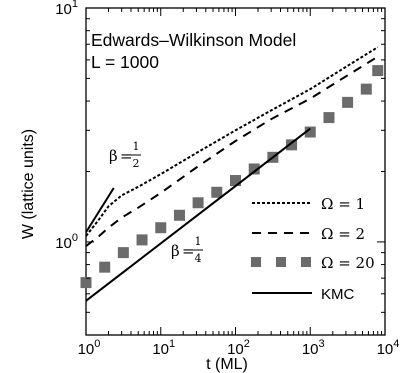 Image resolution: width=401 pixels, height=373 pixels. I want to click on x-tick-label: 10⁰, so click(89, 348).